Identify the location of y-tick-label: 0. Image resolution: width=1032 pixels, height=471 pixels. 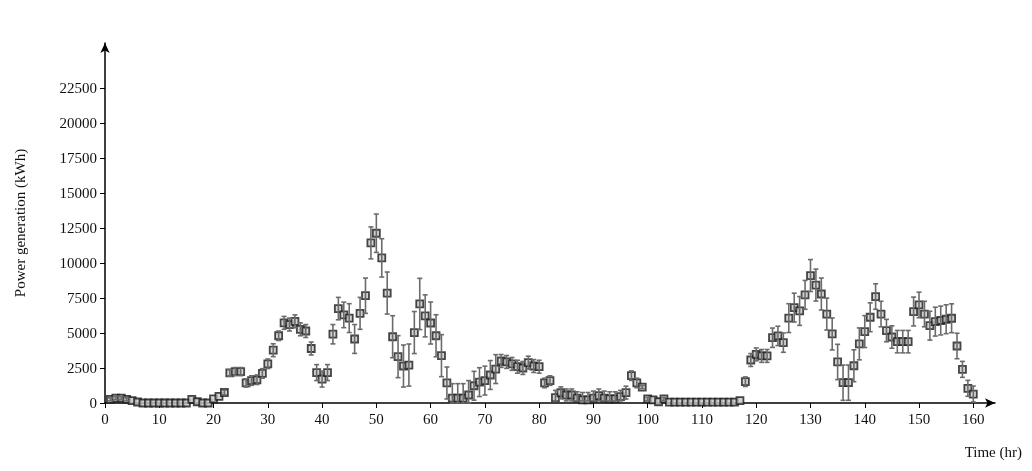
(93, 403).